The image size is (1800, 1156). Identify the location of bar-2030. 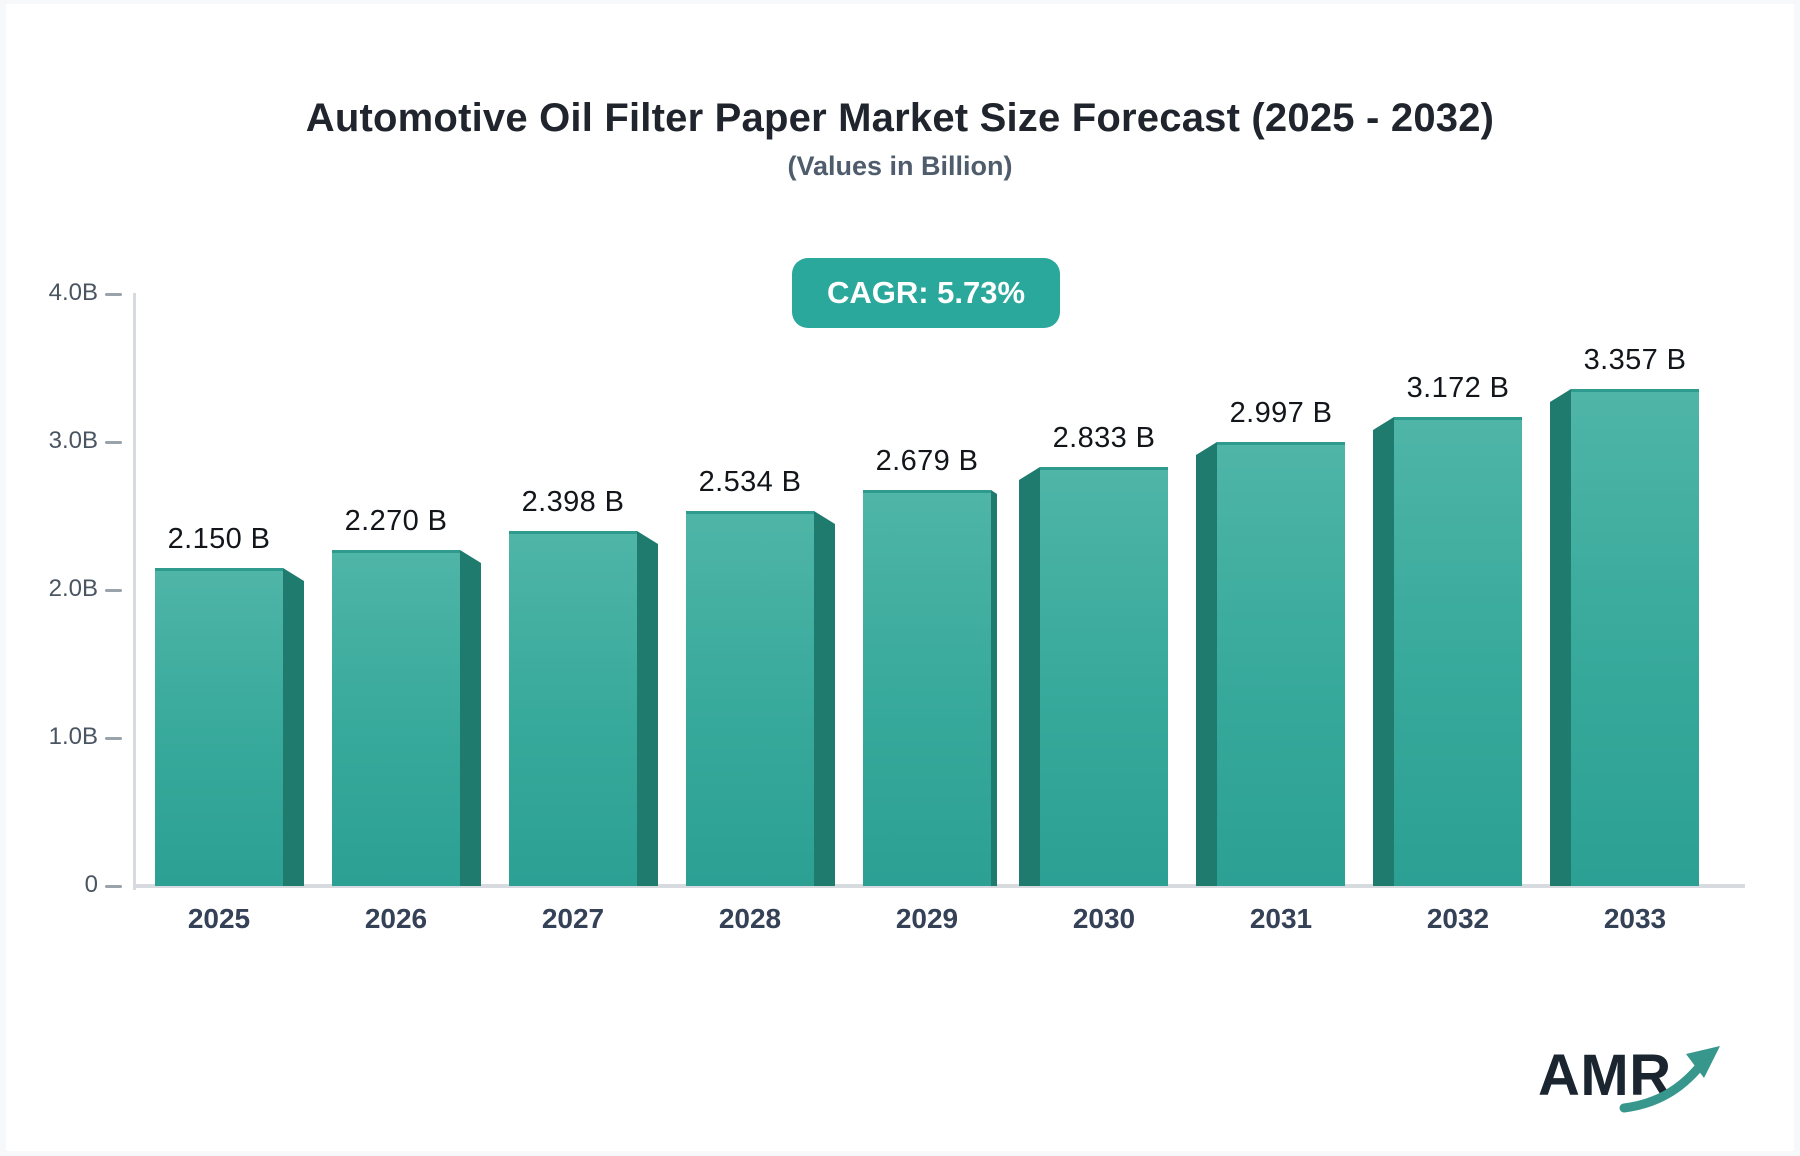
(1093, 676).